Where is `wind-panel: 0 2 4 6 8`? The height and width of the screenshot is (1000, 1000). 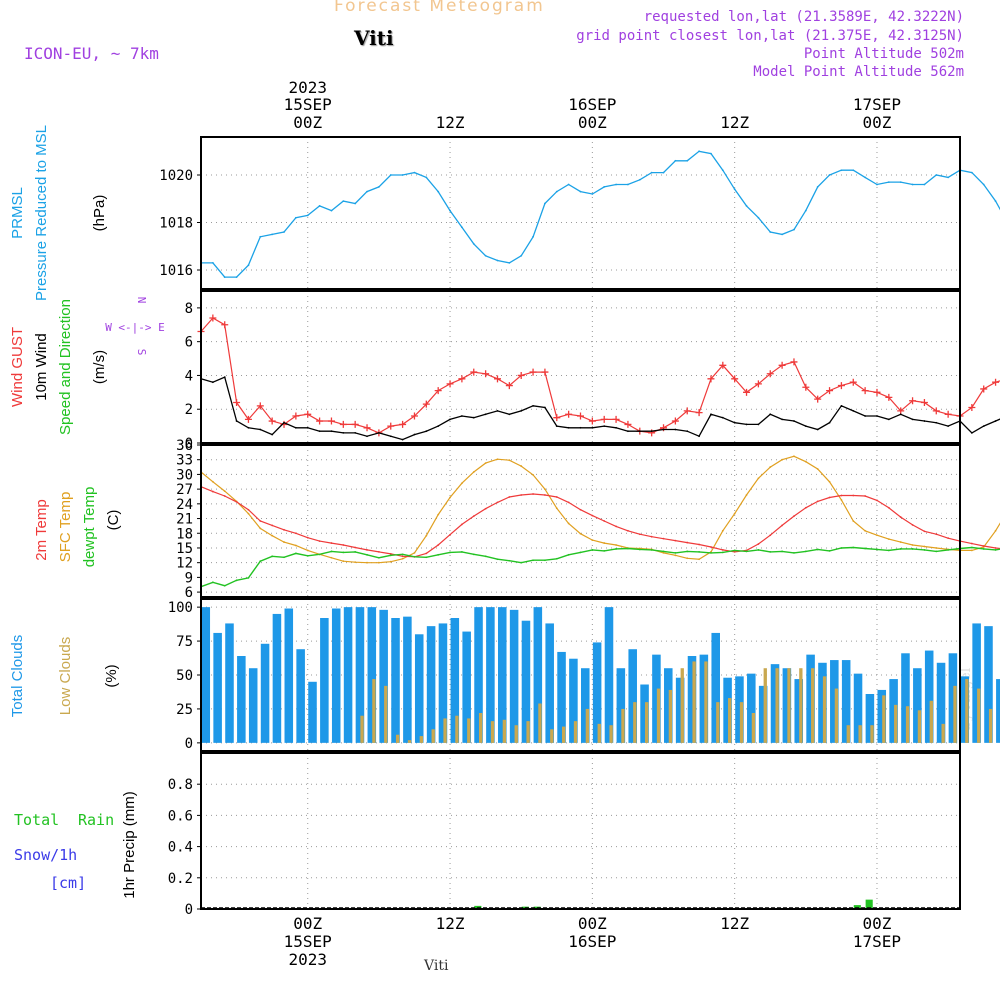
wind-panel: 0 2 4 6 8 is located at coordinates (592, 371).